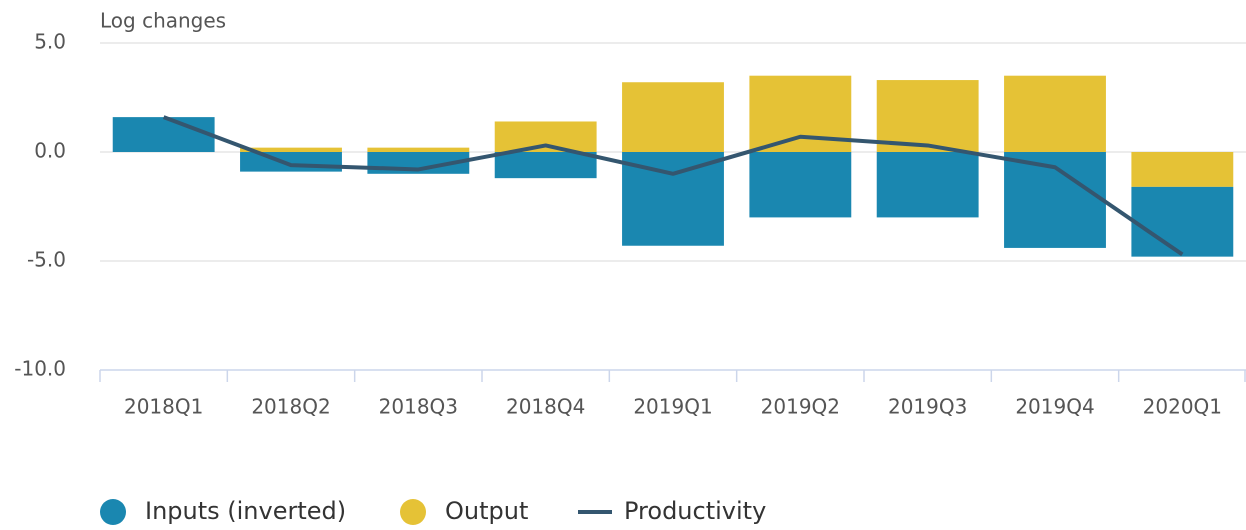 The height and width of the screenshot is (530, 1246). Describe the element at coordinates (163, 407) in the screenshot. I see `x-tick-label: 2018Q1` at that location.